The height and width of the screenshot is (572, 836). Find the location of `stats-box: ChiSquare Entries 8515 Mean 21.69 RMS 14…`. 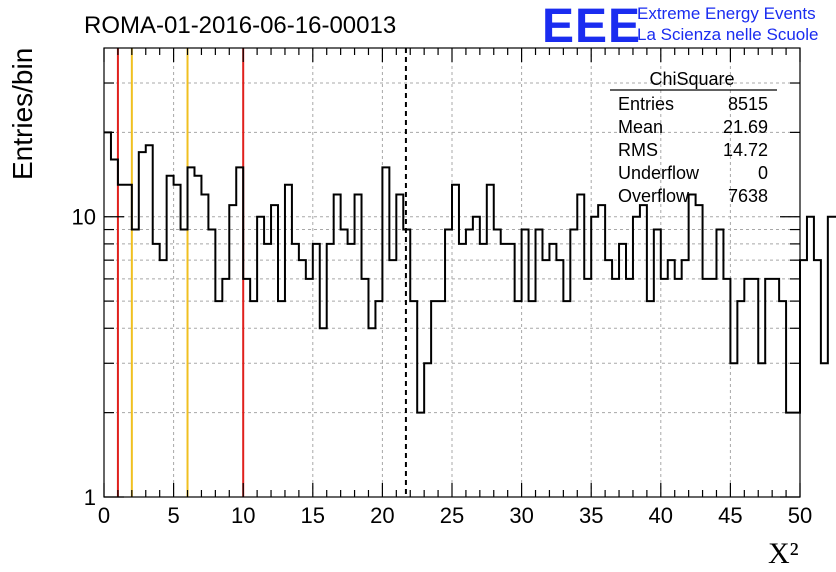

stats-box: ChiSquare Entries 8515 Mean 21.69 RMS 14… is located at coordinates (693, 137).